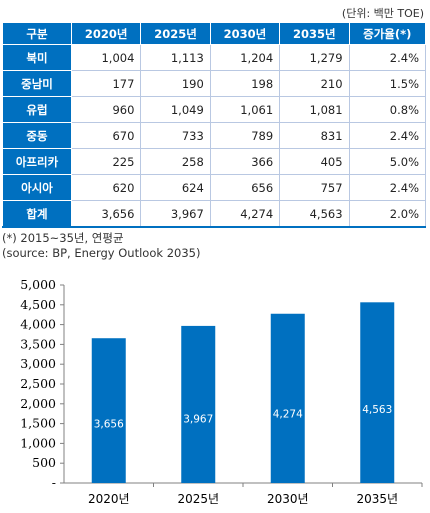 Image resolution: width=430 pixels, height=513 pixels. I want to click on y-tick-label: 1,500, so click(38, 423).